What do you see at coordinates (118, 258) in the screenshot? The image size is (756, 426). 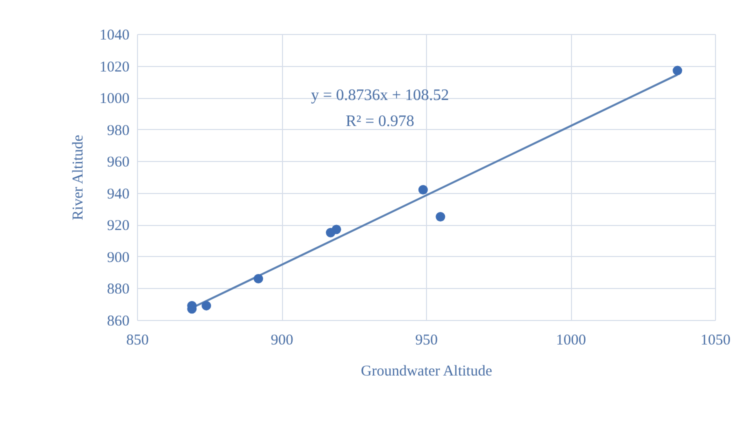 I see `y-tick-label: 900` at bounding box center [118, 258].